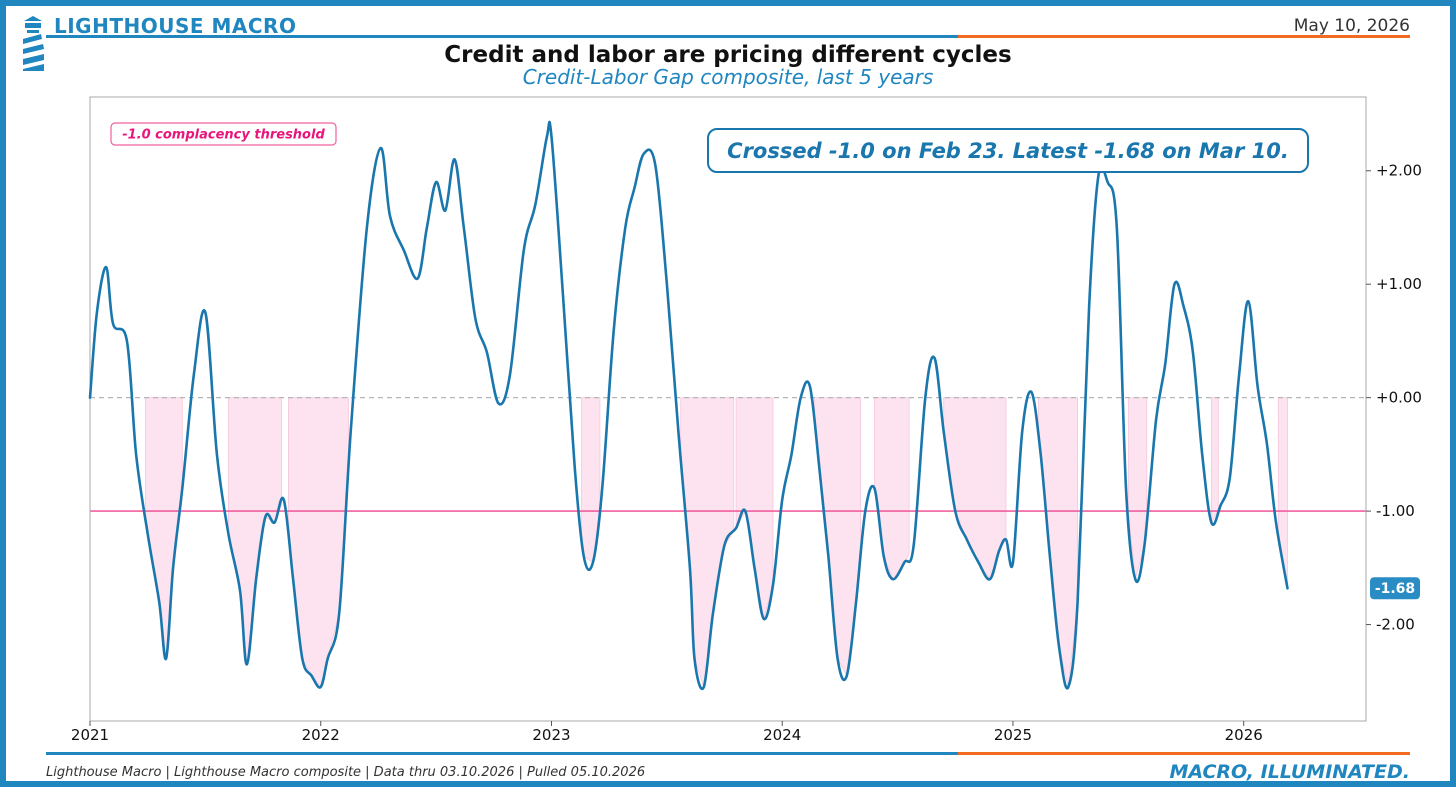 The height and width of the screenshot is (787, 1456). I want to click on y-tick-label: -2.00, so click(1395, 625).